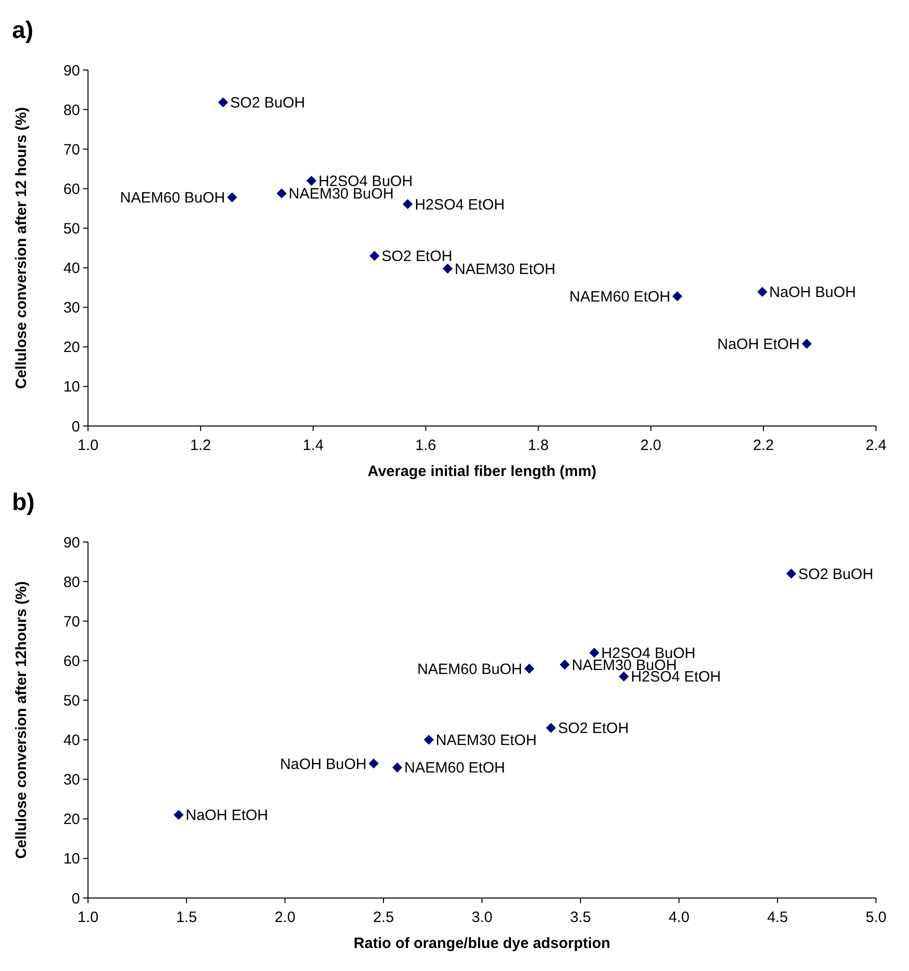 This screenshot has width=909, height=971. What do you see at coordinates (23, 30) in the screenshot?
I see `chart-title: a)` at bounding box center [23, 30].